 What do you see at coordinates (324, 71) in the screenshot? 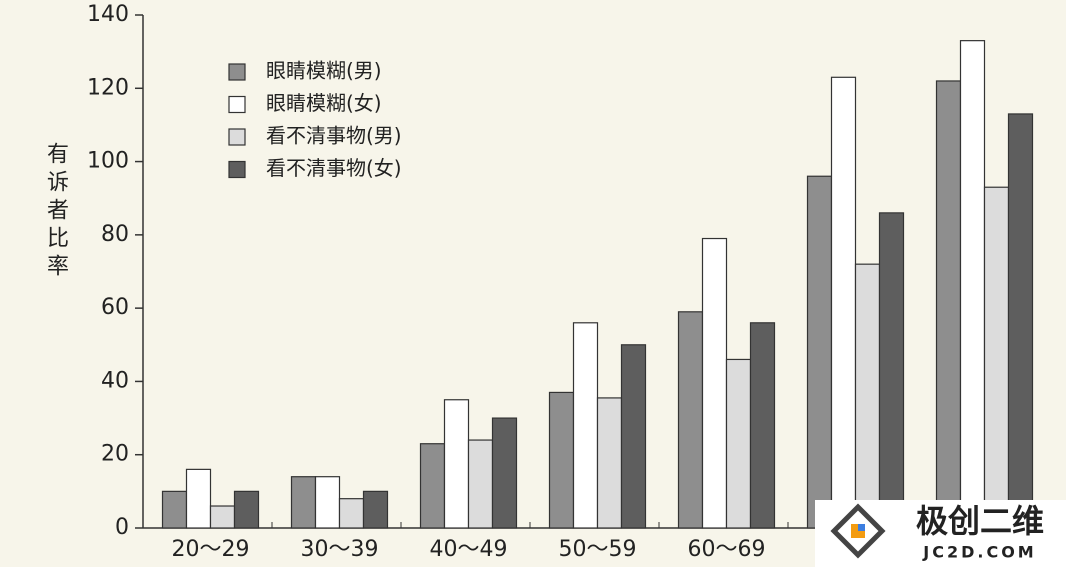
I see `legend-label: 眼睛模糊(男)` at bounding box center [324, 71].